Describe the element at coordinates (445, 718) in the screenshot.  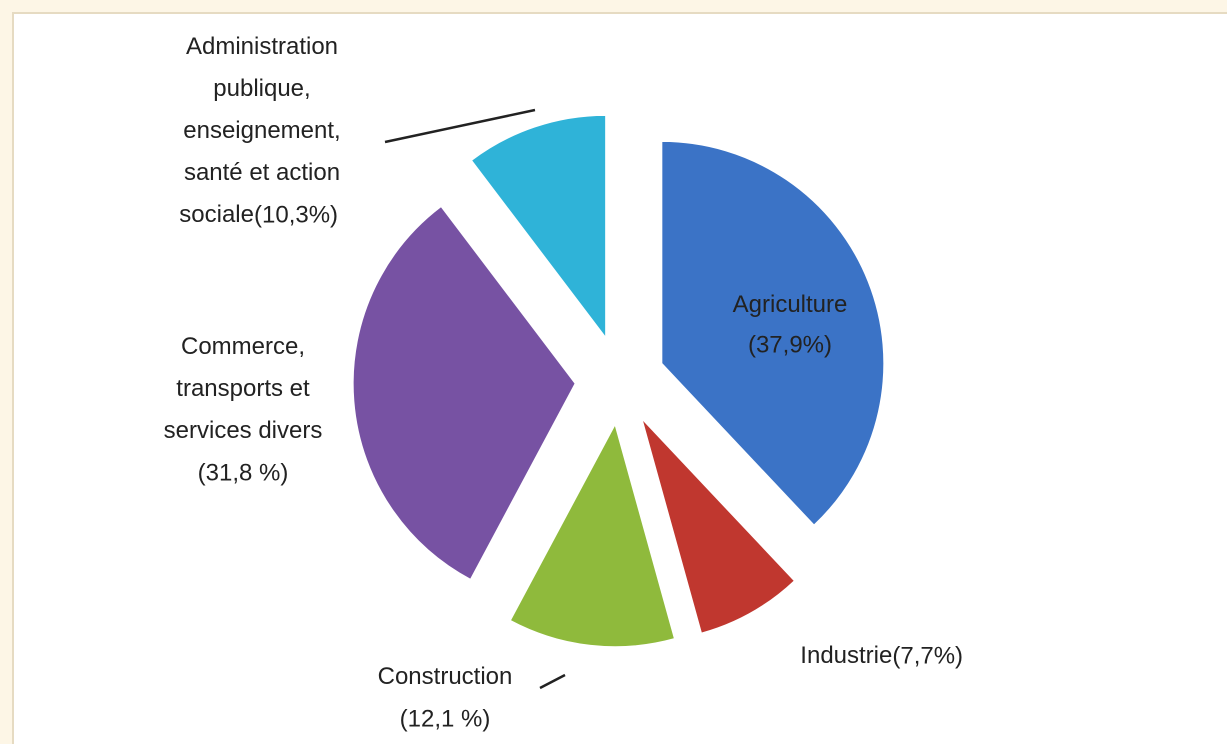
I see `value-label: (12,1 %)` at that location.